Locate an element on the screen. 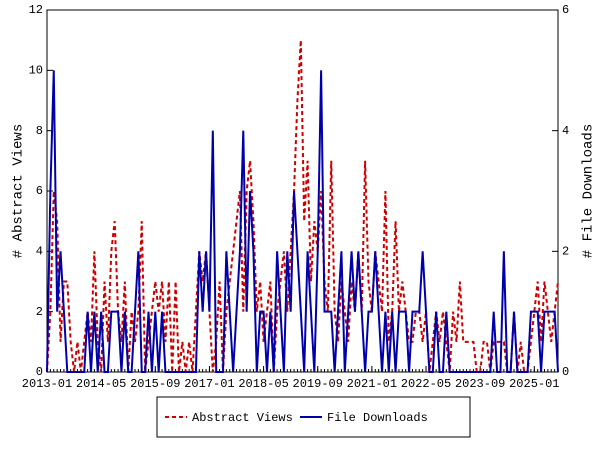 Image resolution: width=600 pixels, height=450 pixels. legend is located at coordinates (313, 417).